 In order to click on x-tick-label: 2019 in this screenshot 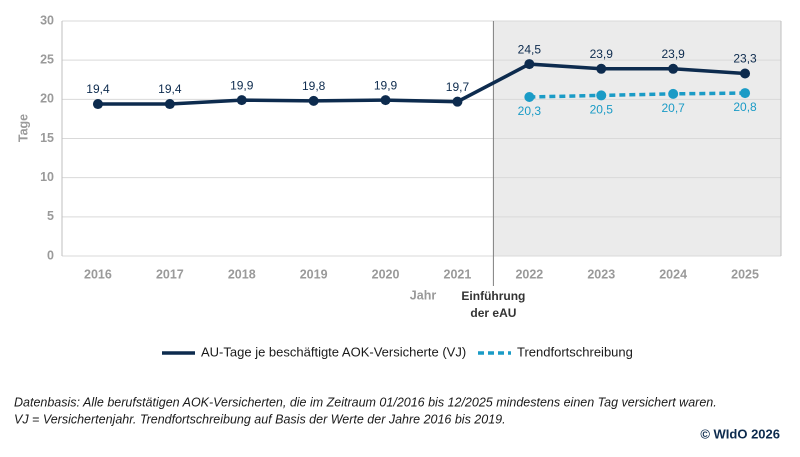, I will do `click(314, 274)`.